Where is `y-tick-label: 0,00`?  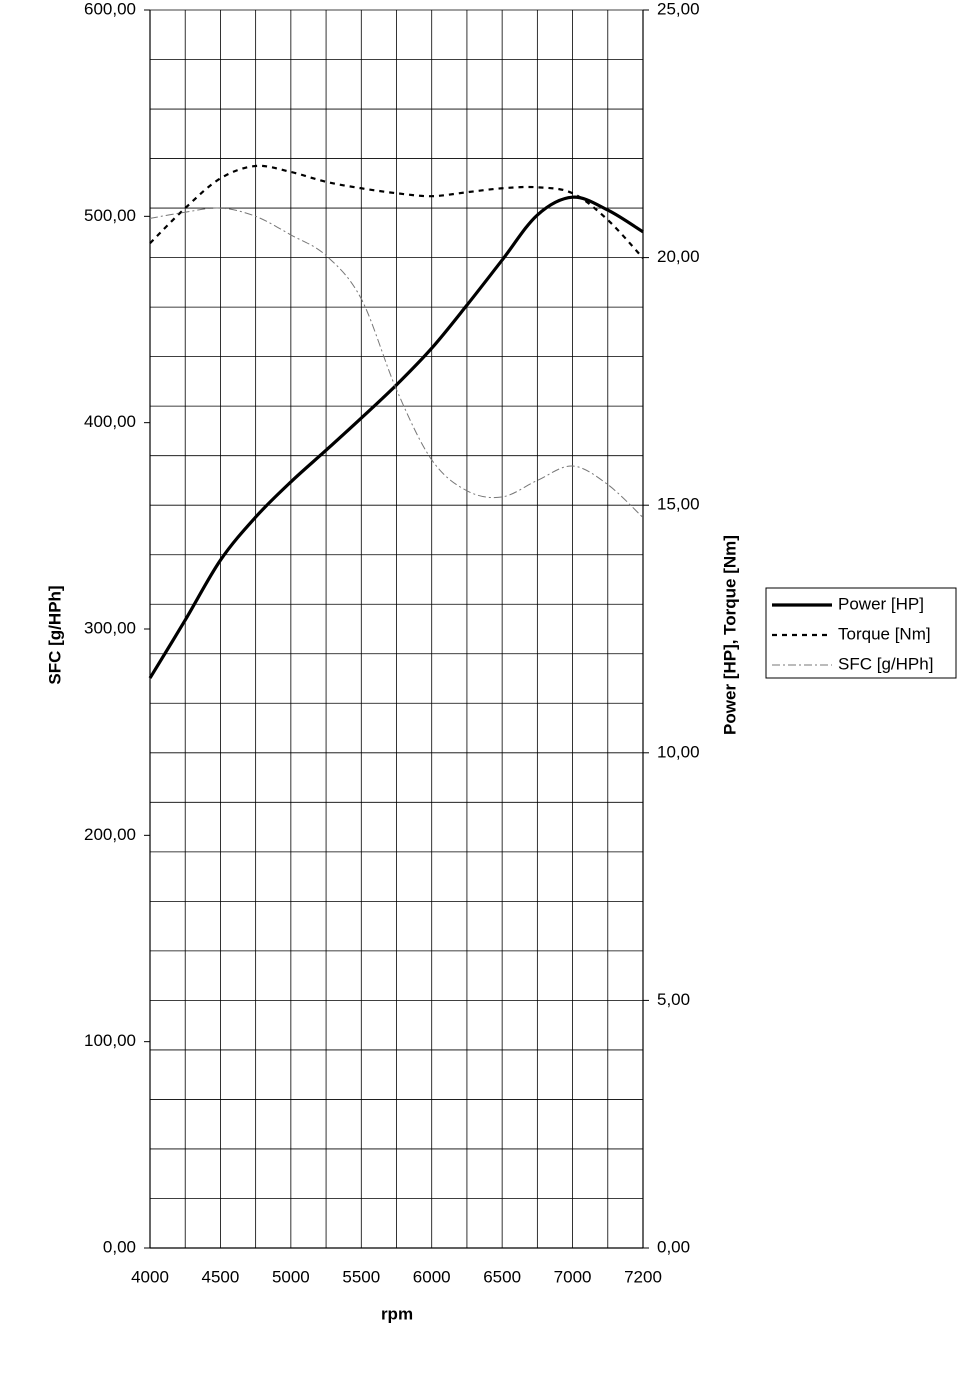
y-tick-label: 0,00 is located at coordinates (119, 1246).